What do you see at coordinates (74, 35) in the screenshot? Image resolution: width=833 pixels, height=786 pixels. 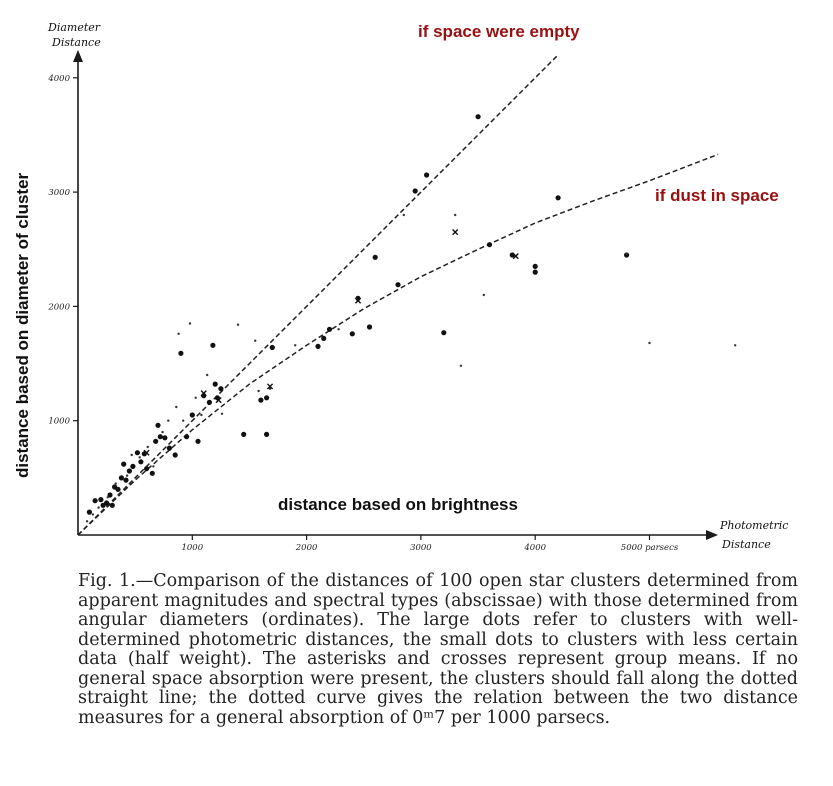 I see `y-axis-title: Diameter Distance` at bounding box center [74, 35].